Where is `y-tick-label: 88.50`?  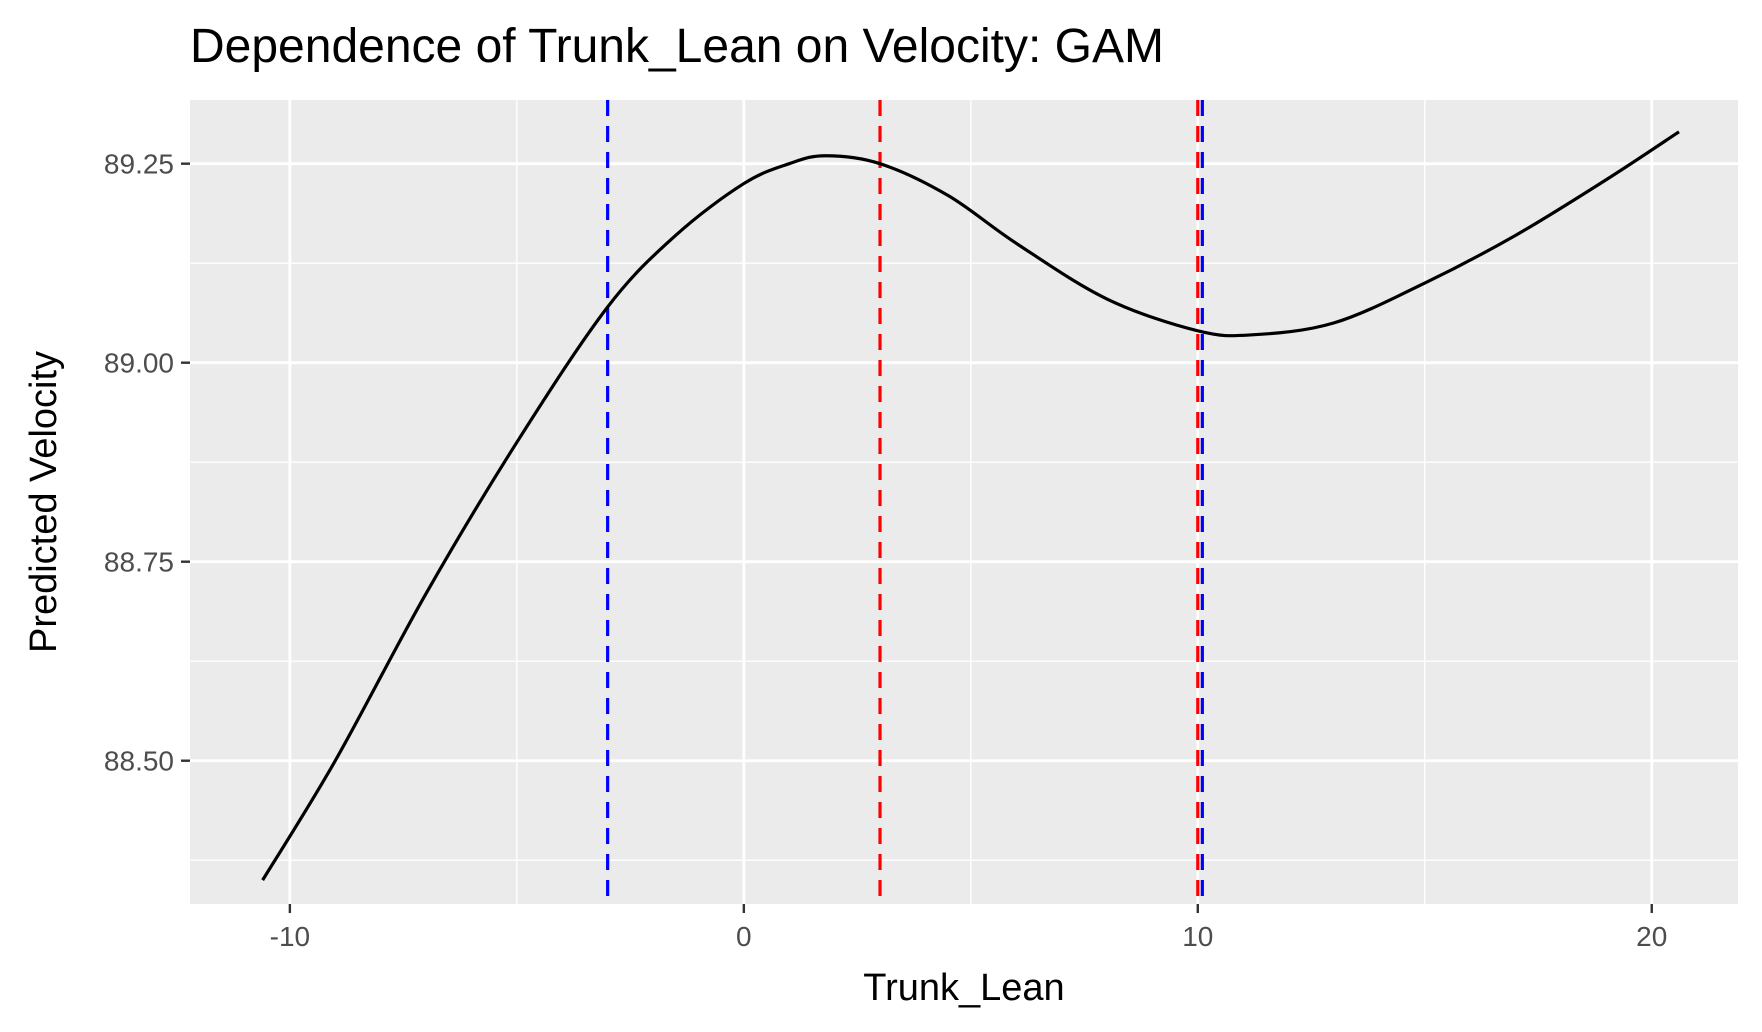
y-tick-label: 88.50 is located at coordinates (139, 761).